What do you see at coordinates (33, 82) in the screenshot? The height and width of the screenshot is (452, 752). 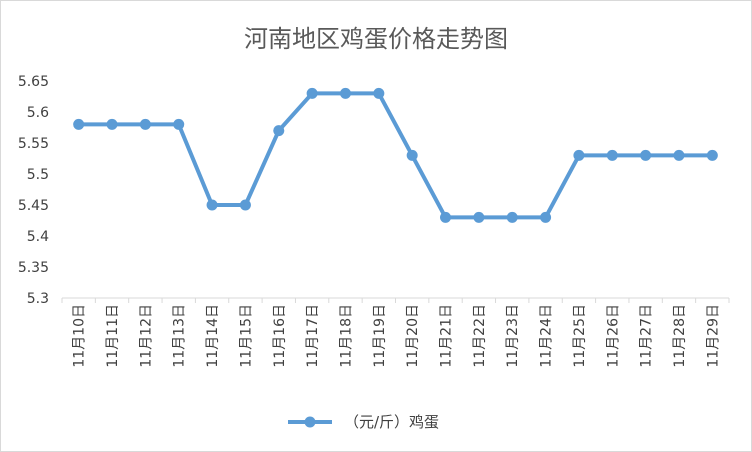 I see `y-tick-label: 5.65` at bounding box center [33, 82].